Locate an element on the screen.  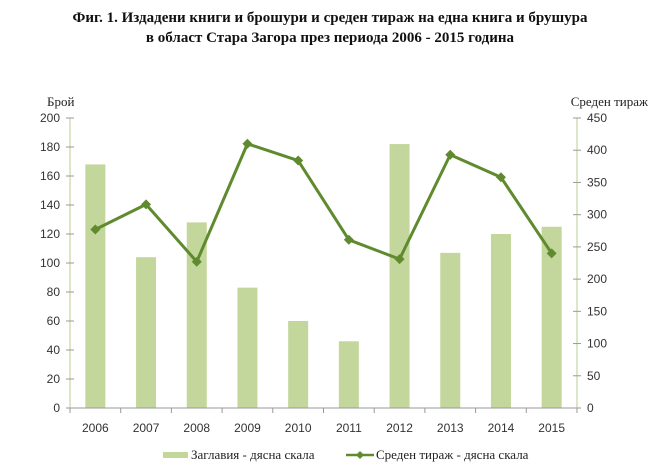
bar-2007 is located at coordinates (146, 332).